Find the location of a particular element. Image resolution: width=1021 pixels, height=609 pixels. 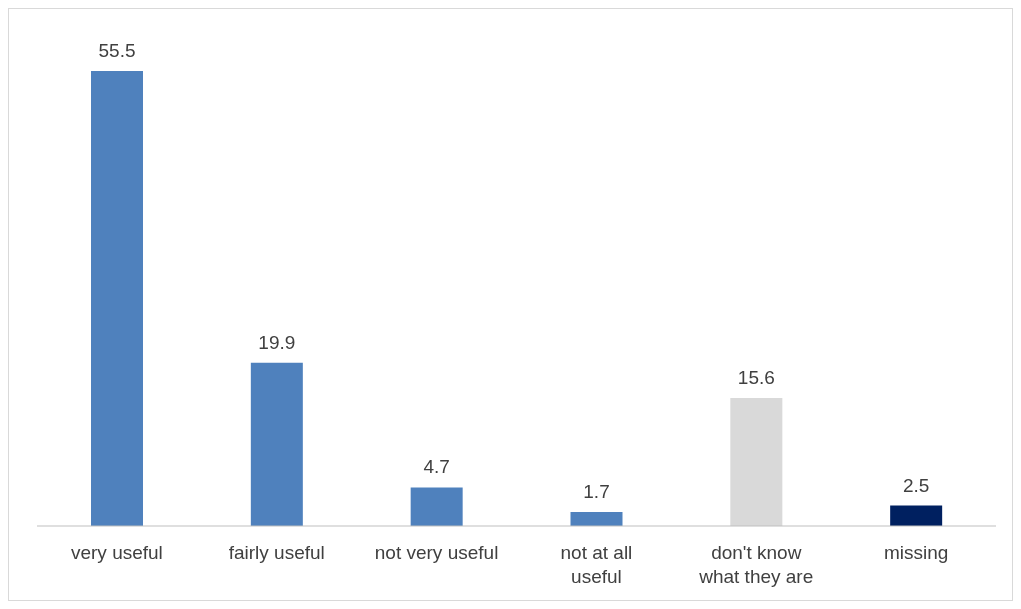

data-label: 2.5 is located at coordinates (916, 485).